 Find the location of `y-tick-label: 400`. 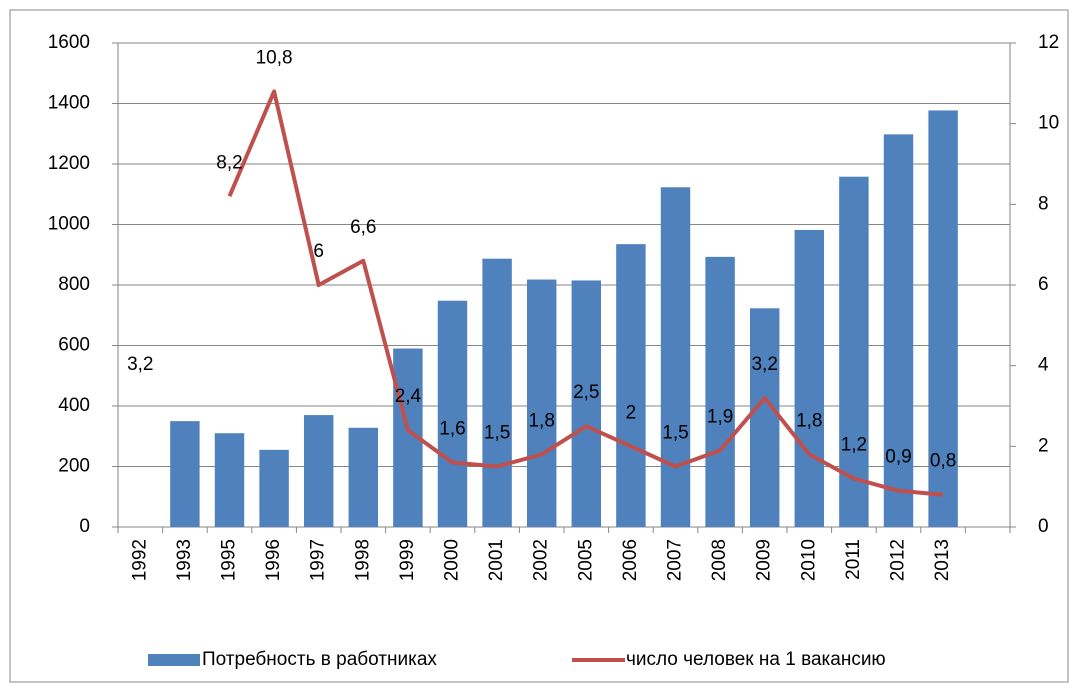

y-tick-label: 400 is located at coordinates (74, 405).